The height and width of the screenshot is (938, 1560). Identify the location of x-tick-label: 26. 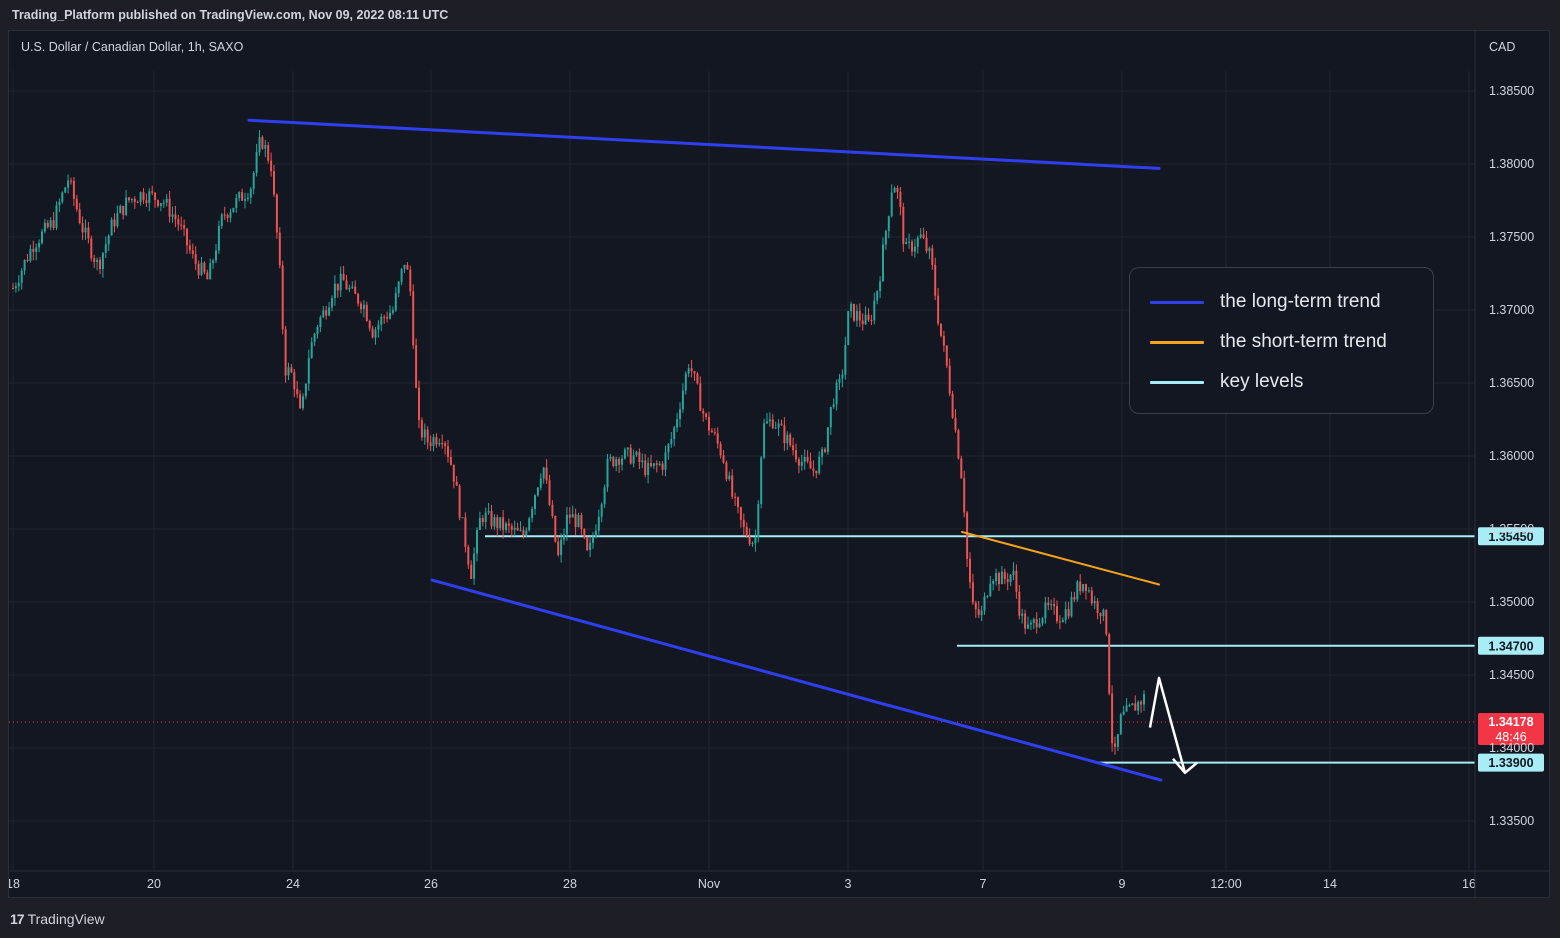
(431, 884).